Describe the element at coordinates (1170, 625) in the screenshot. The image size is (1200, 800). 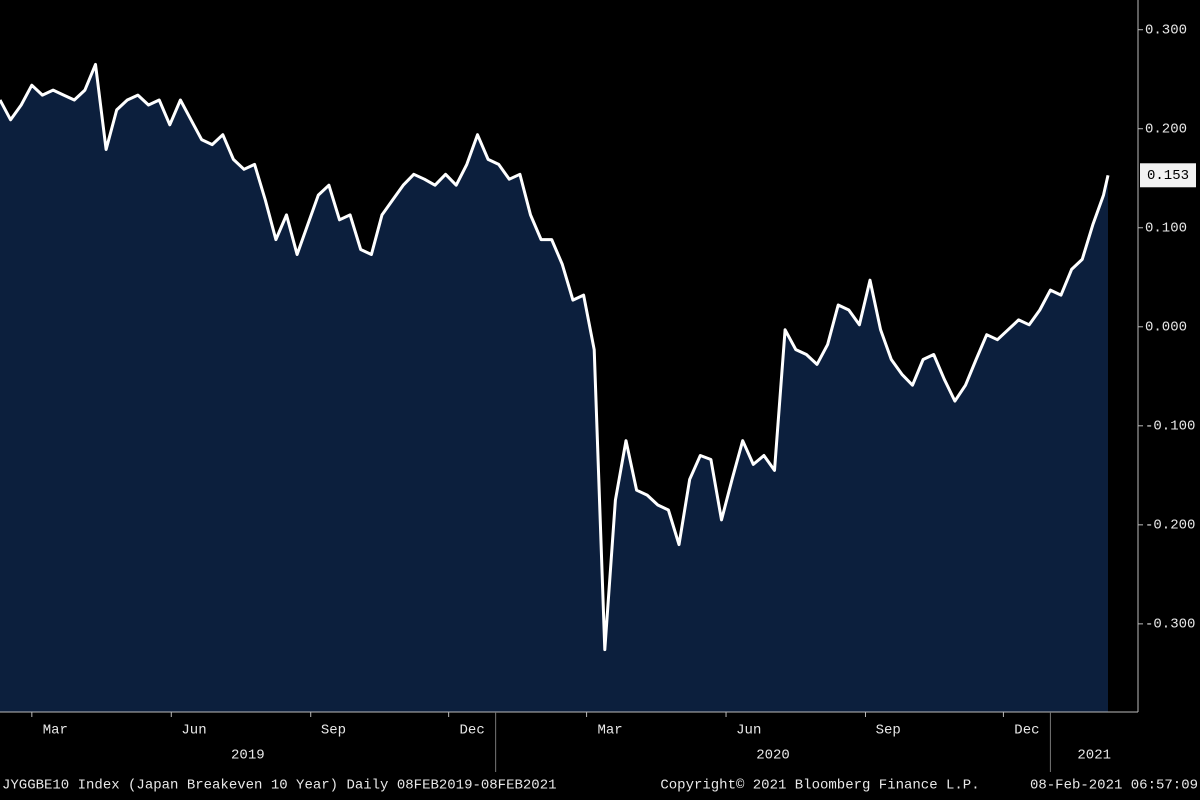
I see `y-tick-label: -0.300` at that location.